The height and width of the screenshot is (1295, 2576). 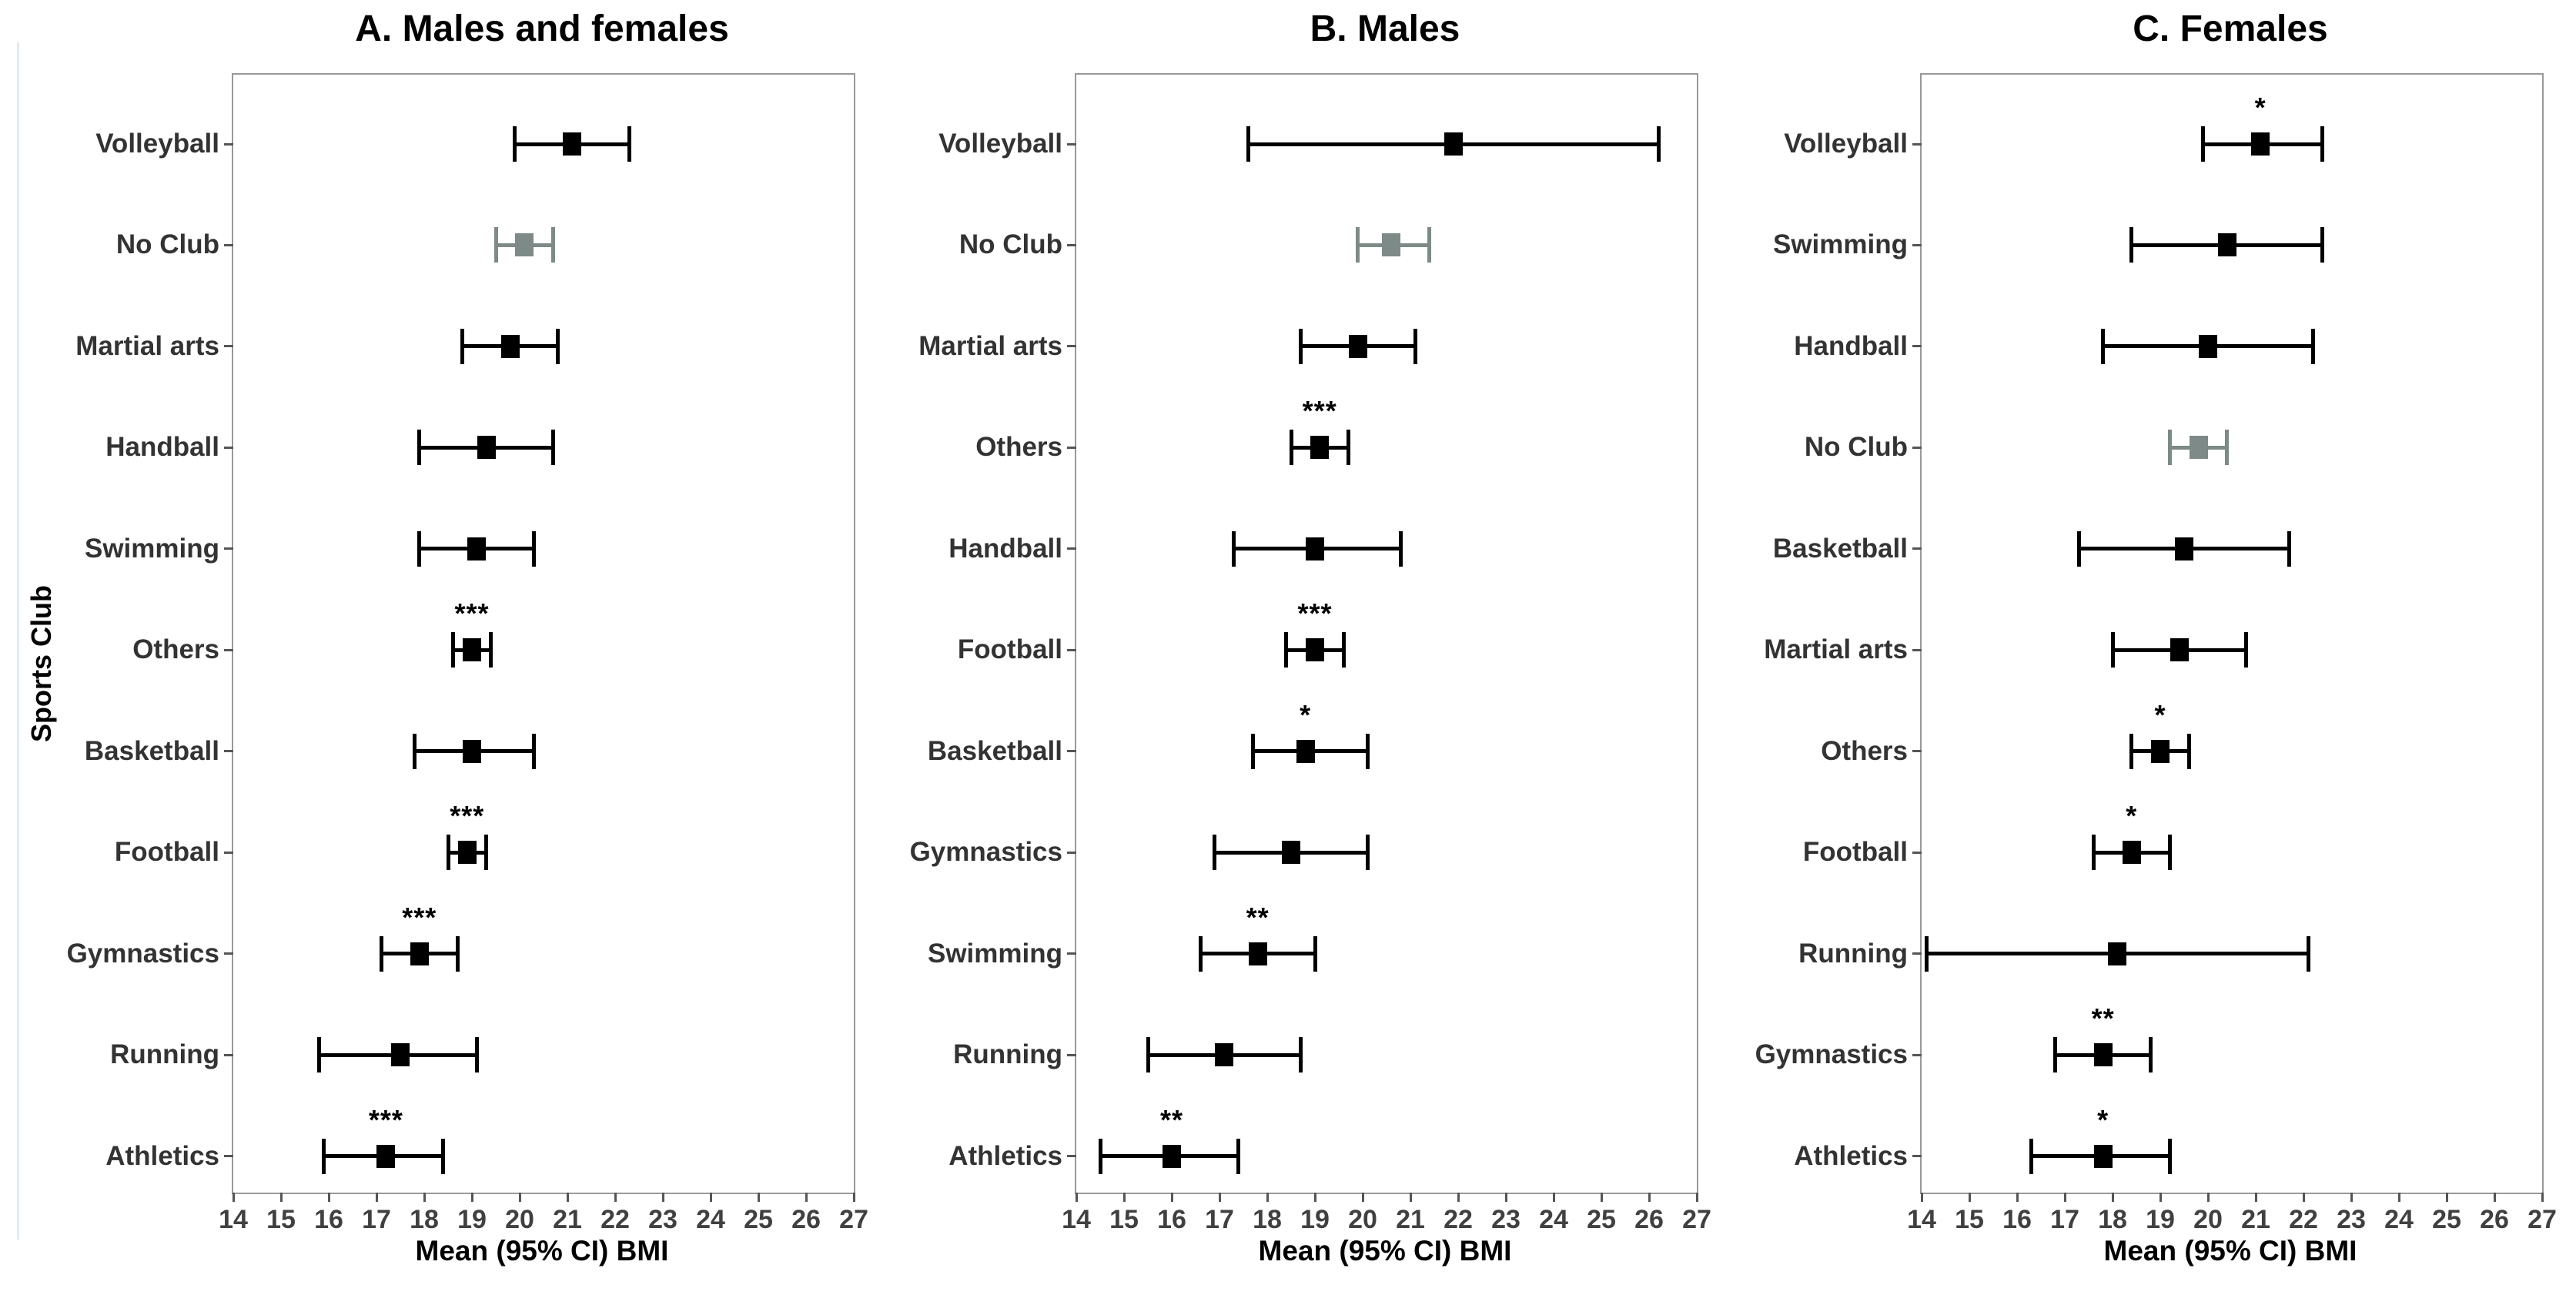 What do you see at coordinates (568, 1219) in the screenshot?
I see `x-tick-label: 21` at bounding box center [568, 1219].